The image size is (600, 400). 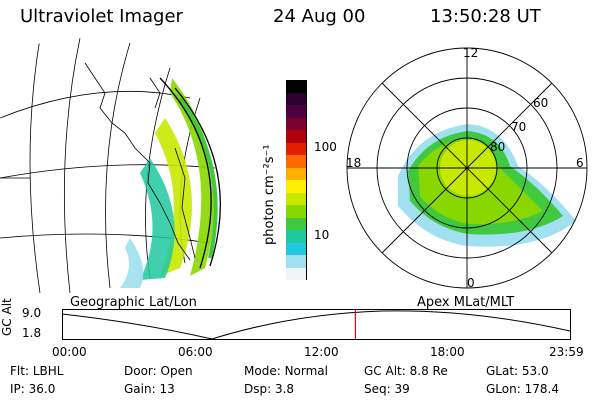 What do you see at coordinates (269, 194) in the screenshot?
I see `colorbar-unit-label: photon cm⁻²s⁻¹` at bounding box center [269, 194].